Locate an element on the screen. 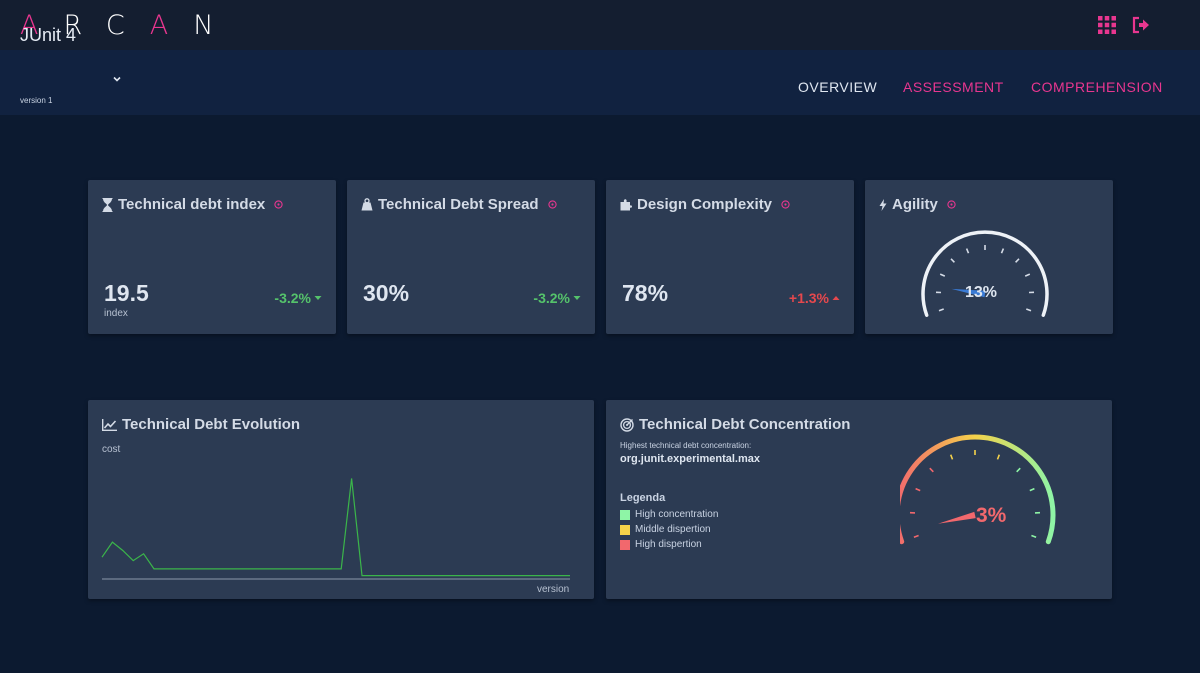 The height and width of the screenshot is (673, 1200). logout-icon is located at coordinates (1141, 25).